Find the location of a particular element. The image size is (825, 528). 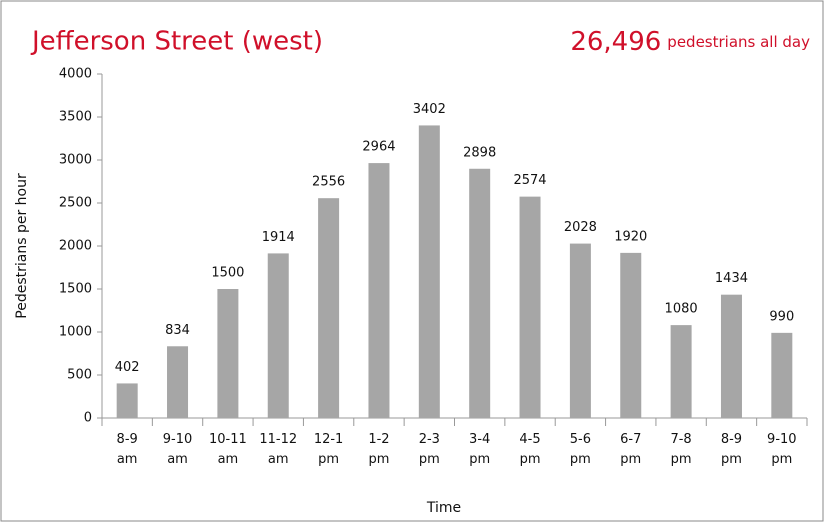

total-label: pedestrians all day is located at coordinates (738, 42).